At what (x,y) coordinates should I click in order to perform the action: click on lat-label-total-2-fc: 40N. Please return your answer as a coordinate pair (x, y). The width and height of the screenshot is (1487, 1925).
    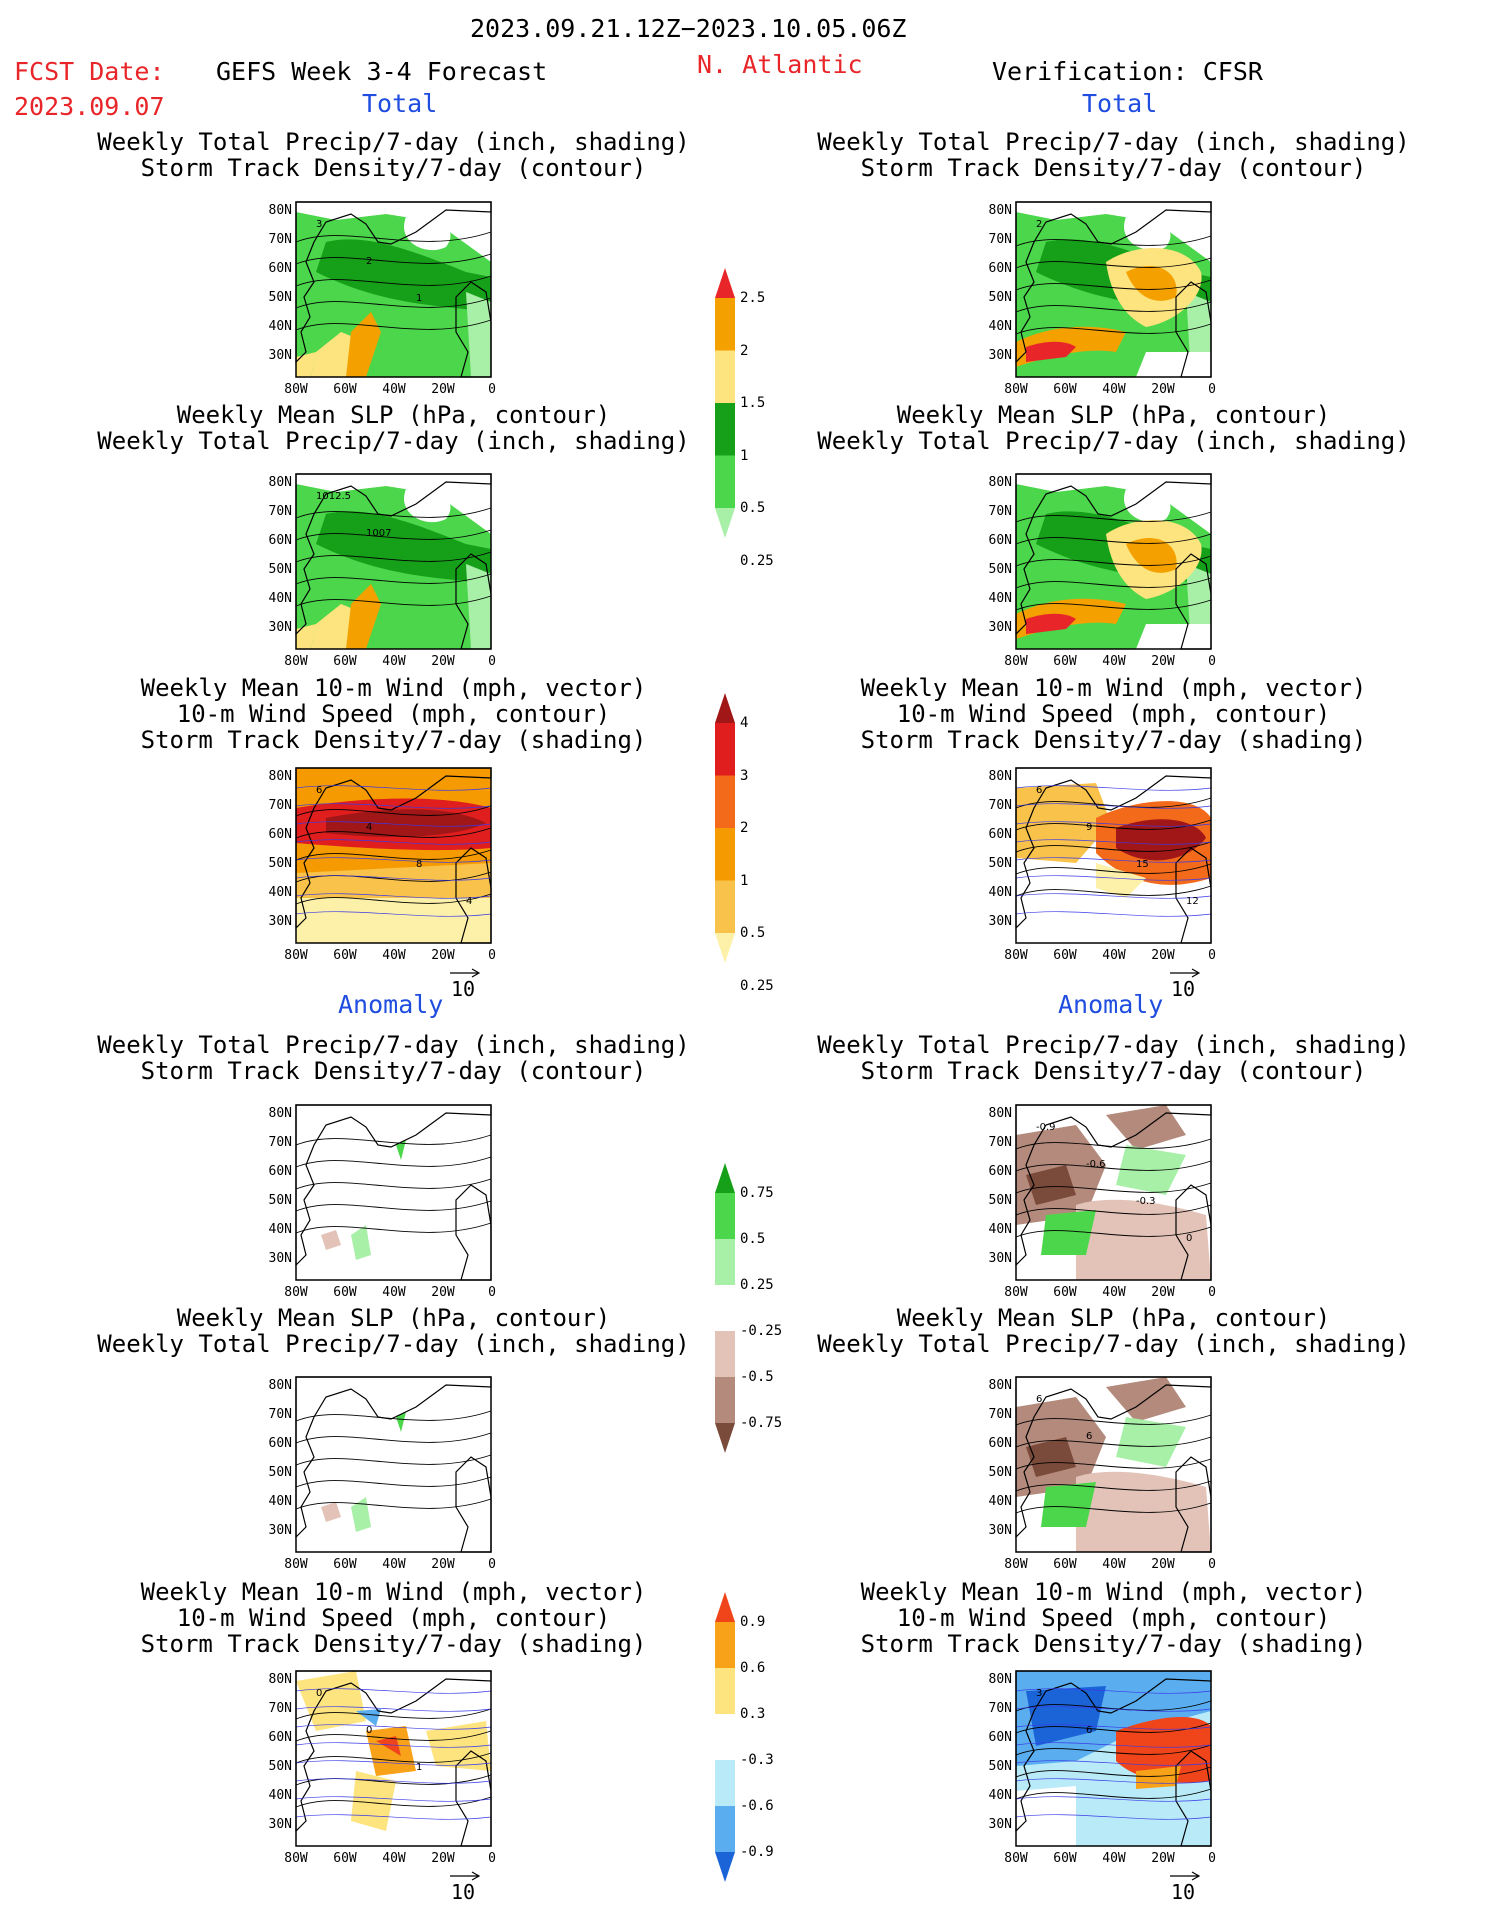
    Looking at the image, I should click on (280, 892).